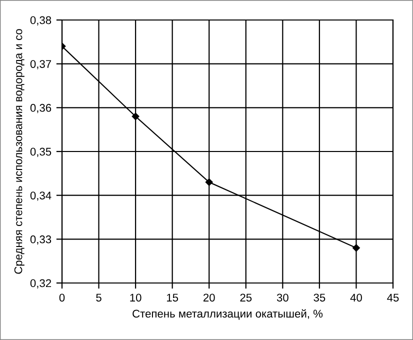  I want to click on x-tick-label: 30, so click(282, 298).